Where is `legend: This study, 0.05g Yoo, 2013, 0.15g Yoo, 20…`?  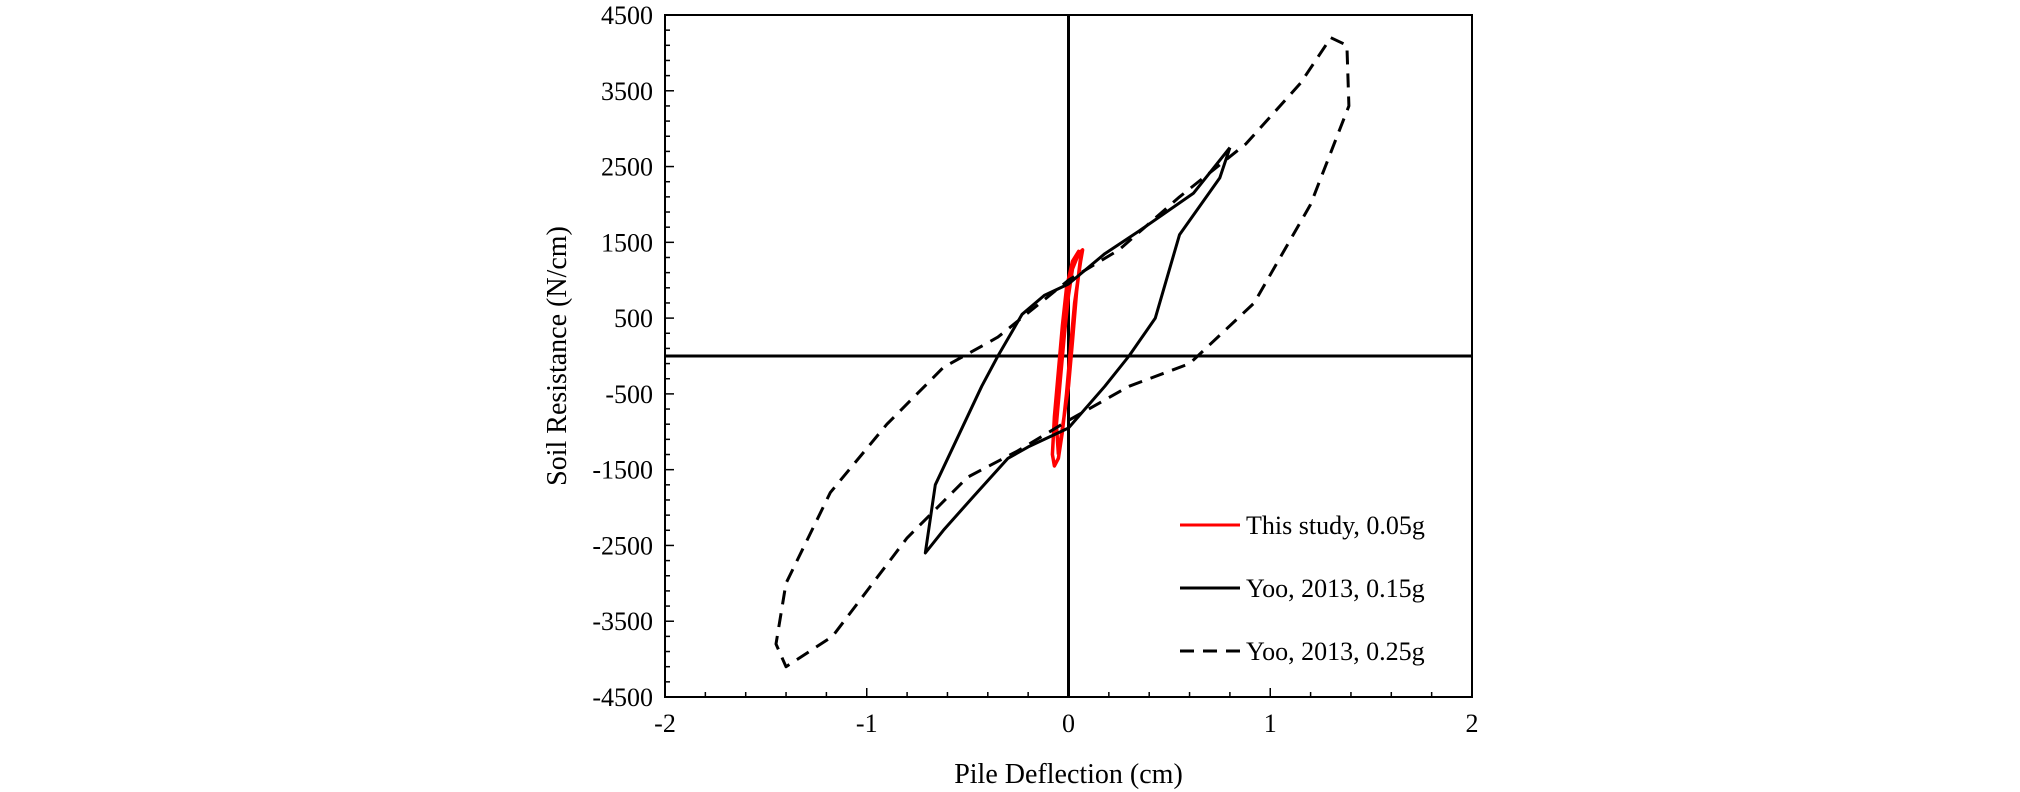 legend: This study, 0.05g Yoo, 2013, 0.15g Yoo, 20… is located at coordinates (1302, 588).